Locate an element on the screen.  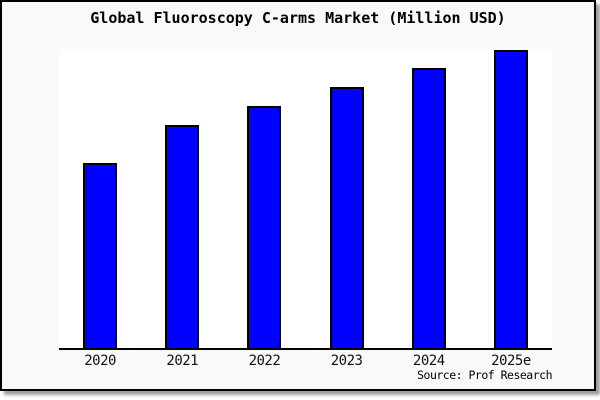
bar-slot-2022 is located at coordinates (264, 198).